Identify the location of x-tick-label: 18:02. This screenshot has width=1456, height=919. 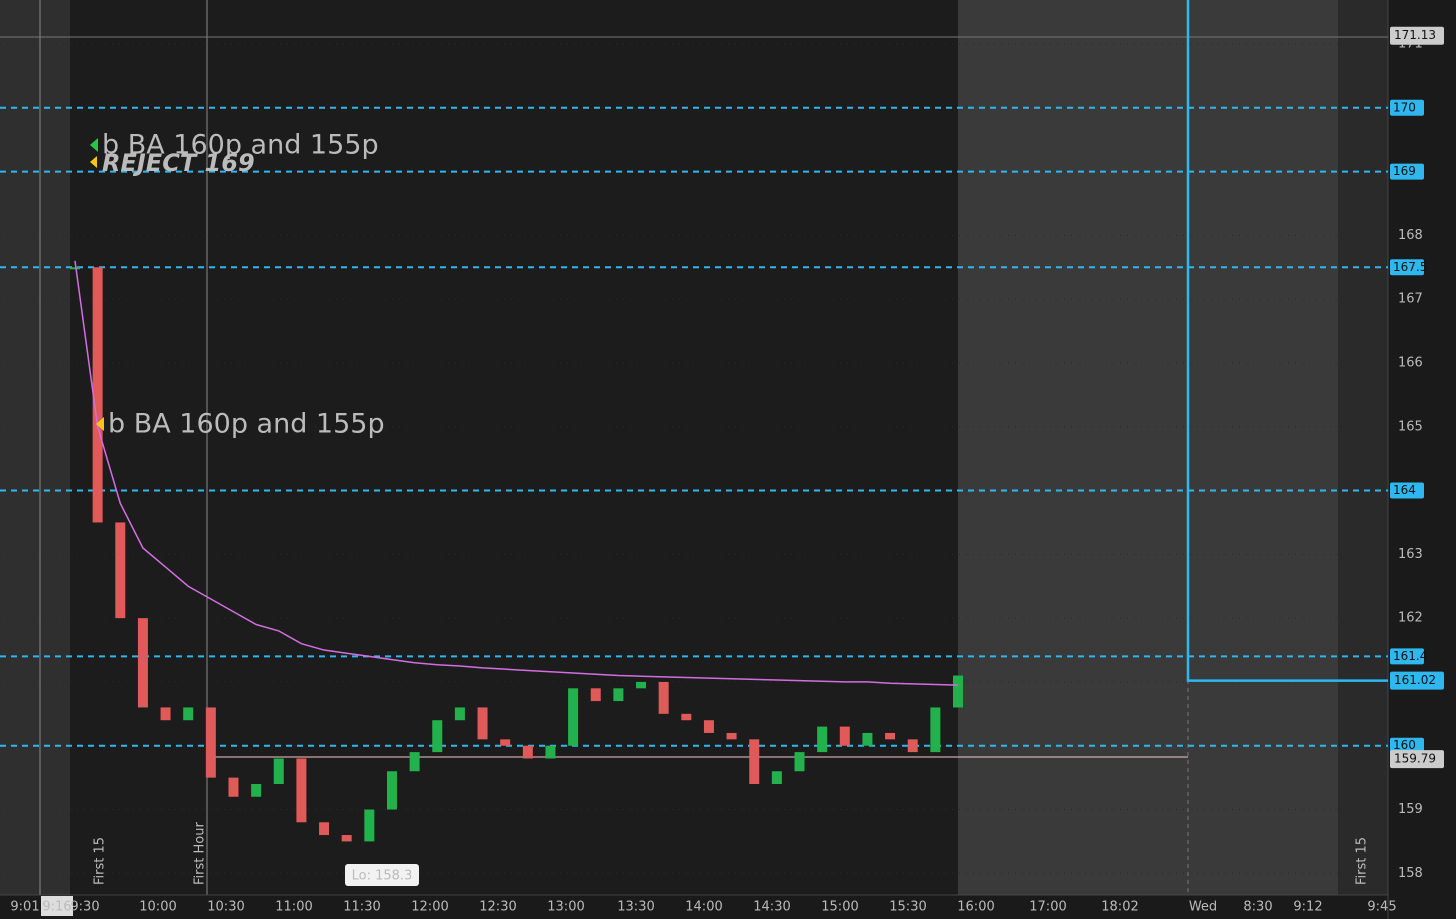
(1119, 907).